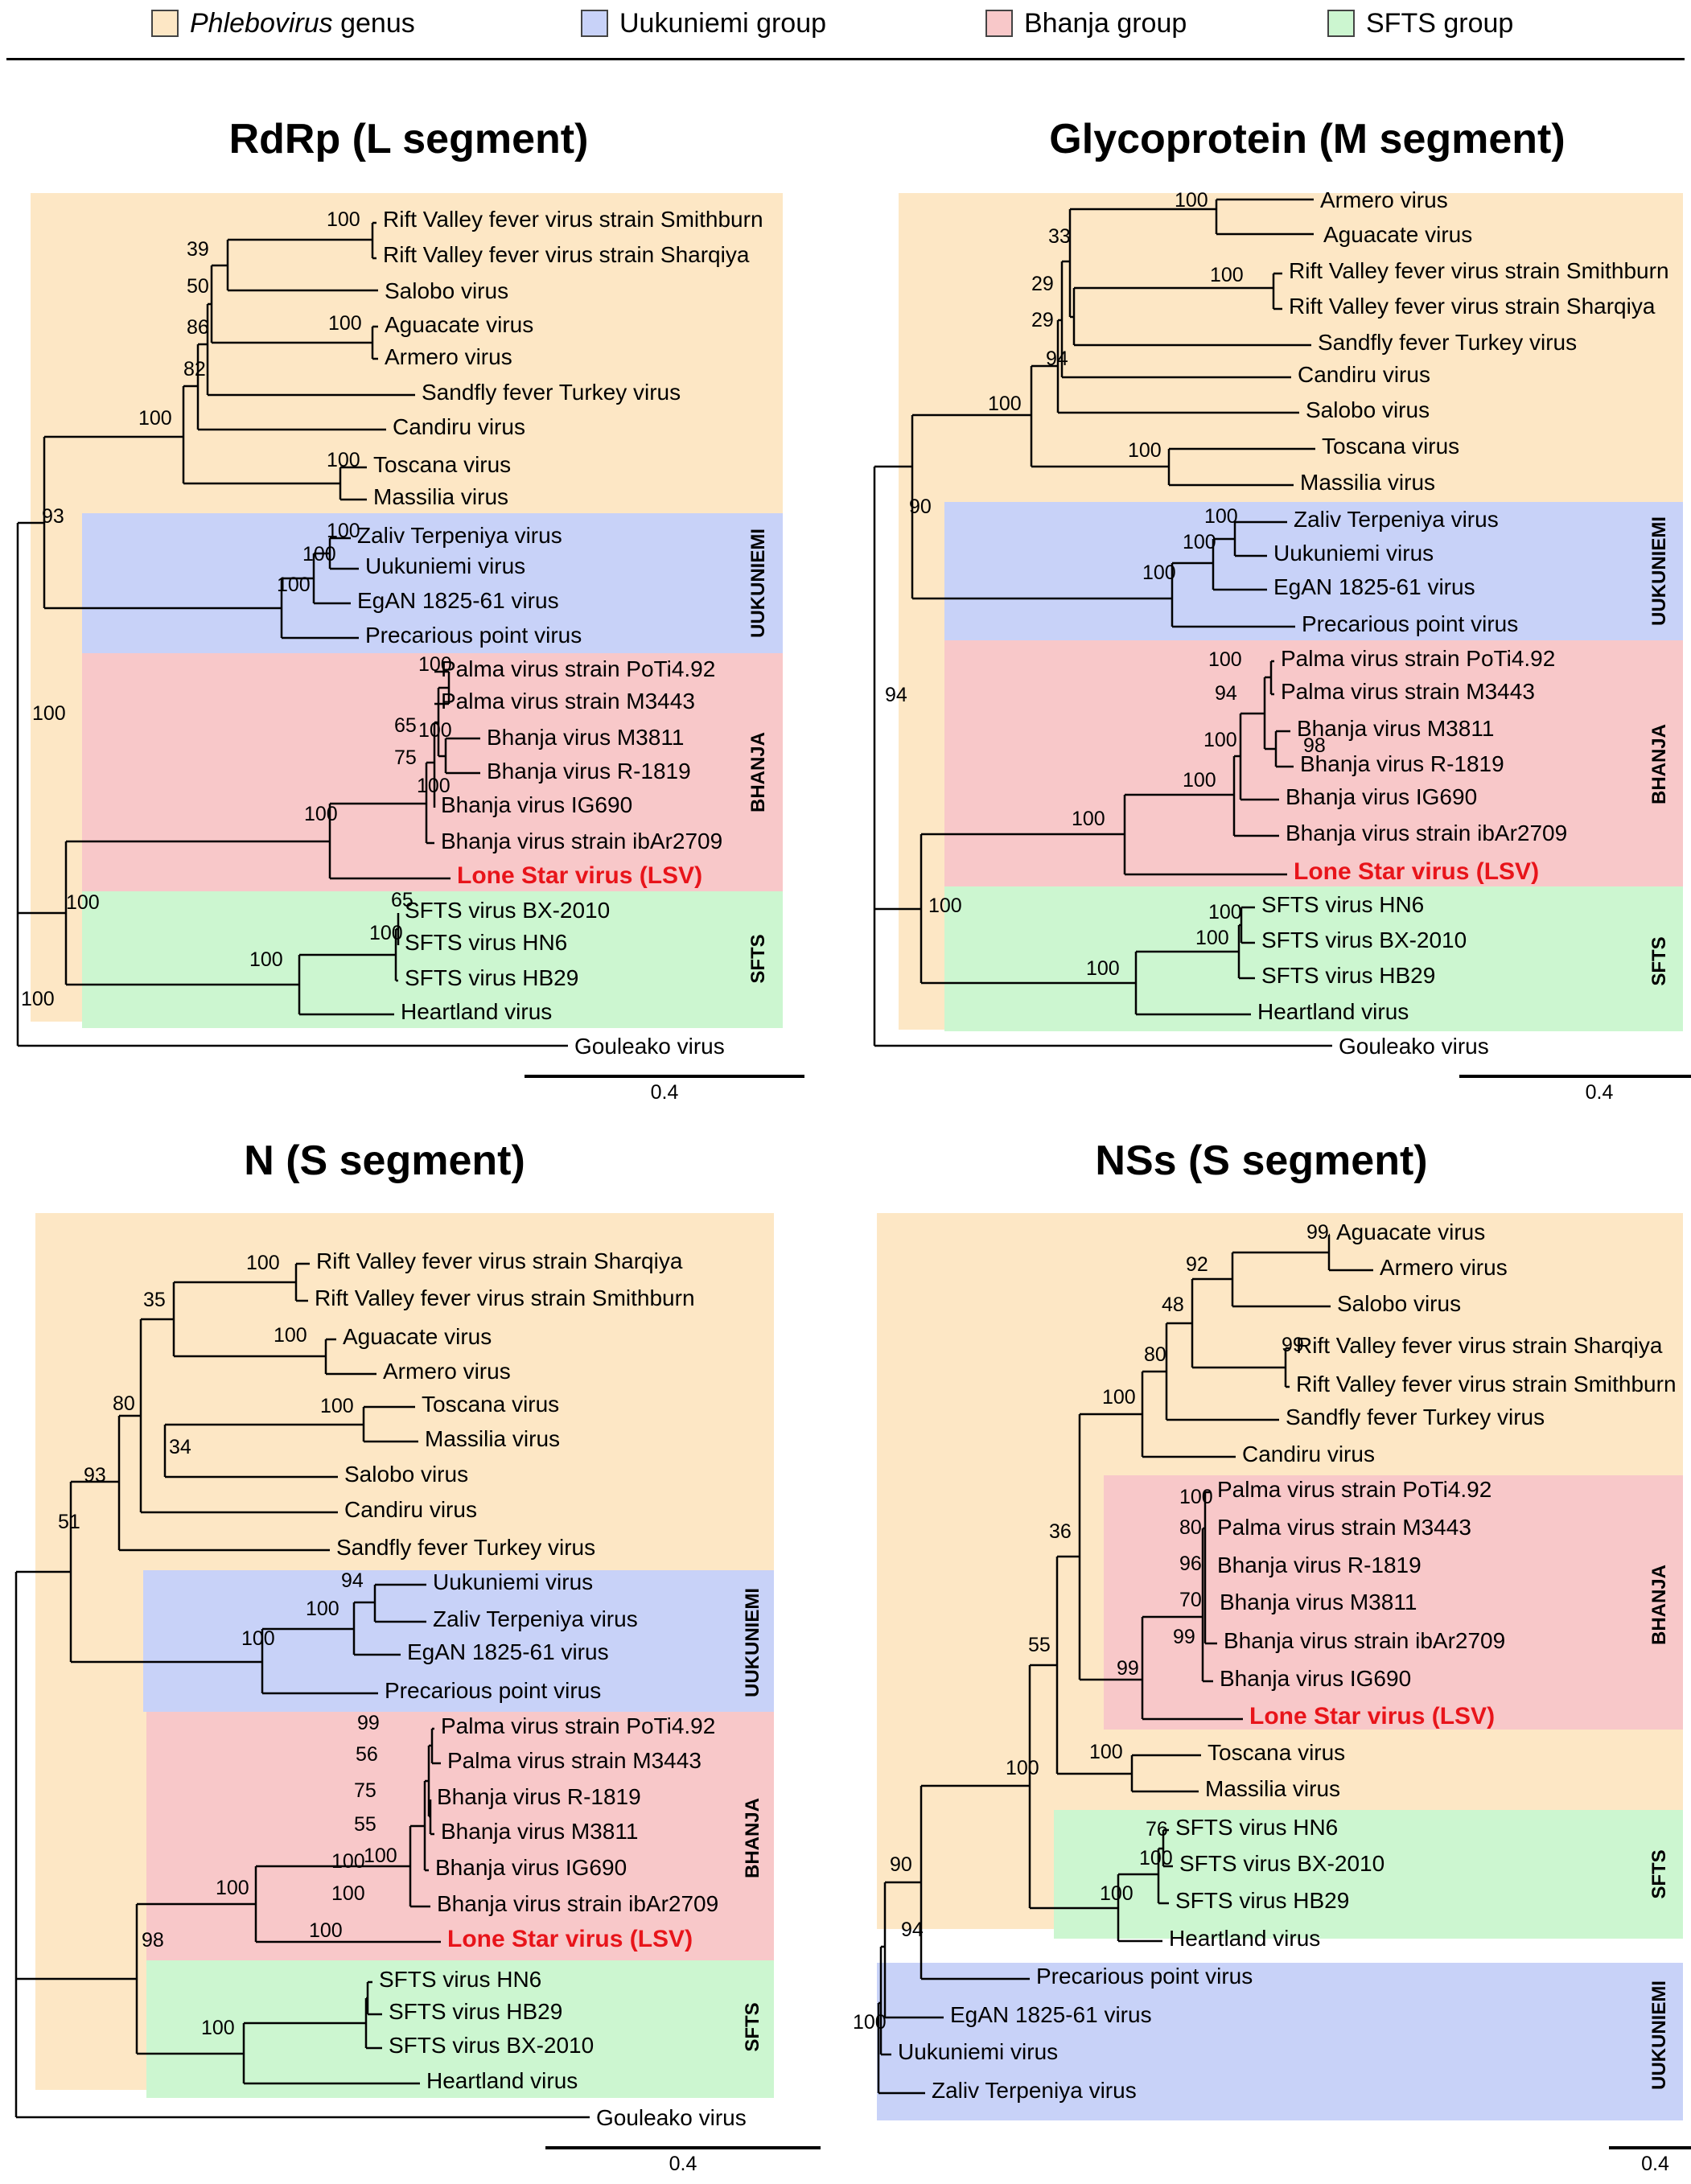 Image resolution: width=1691 pixels, height=2184 pixels. Describe the element at coordinates (95, 1476) in the screenshot. I see `bootstrap-value: 93` at that location.